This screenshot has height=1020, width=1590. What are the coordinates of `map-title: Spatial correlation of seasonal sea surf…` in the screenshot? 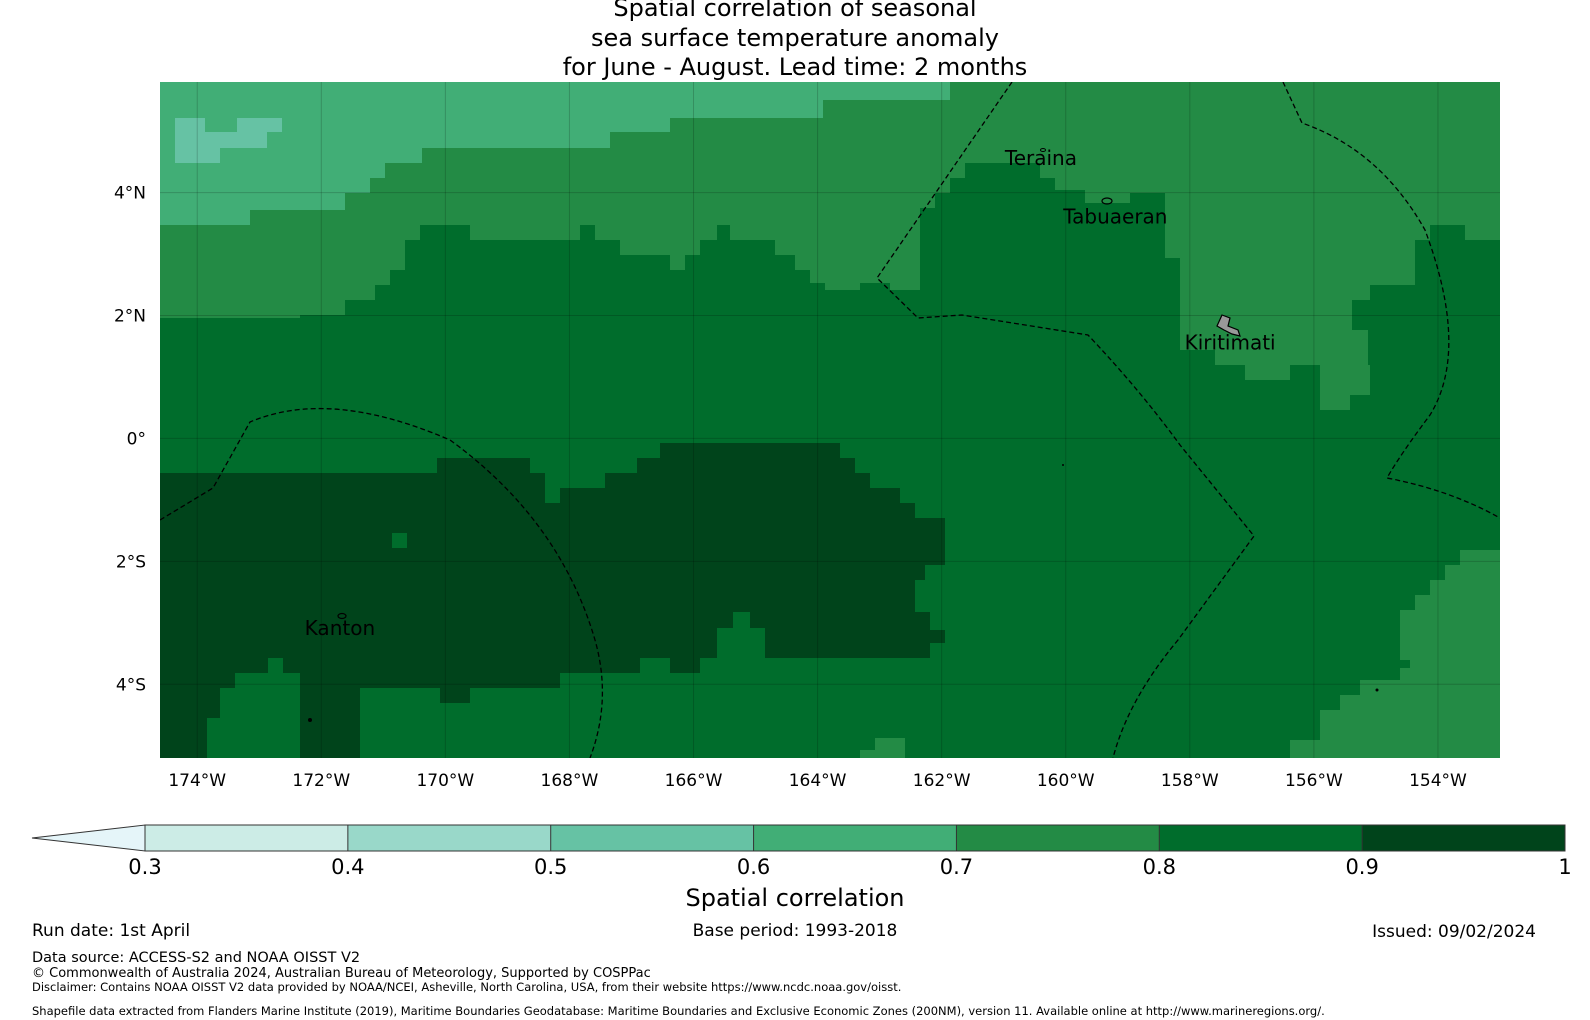 It's located at (795, 41).